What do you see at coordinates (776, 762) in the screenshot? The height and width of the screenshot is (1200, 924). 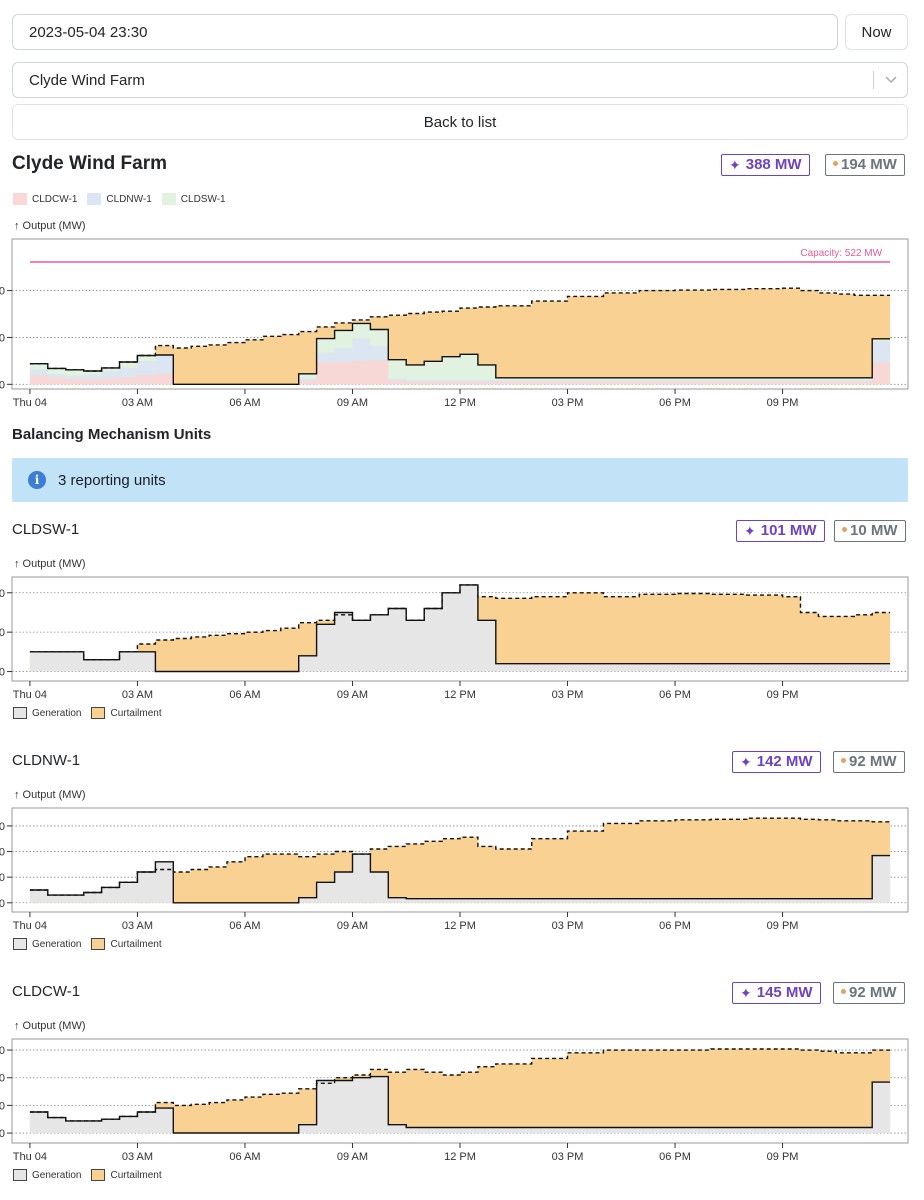 I see `capacity-badge: ✦ 142 MW` at bounding box center [776, 762].